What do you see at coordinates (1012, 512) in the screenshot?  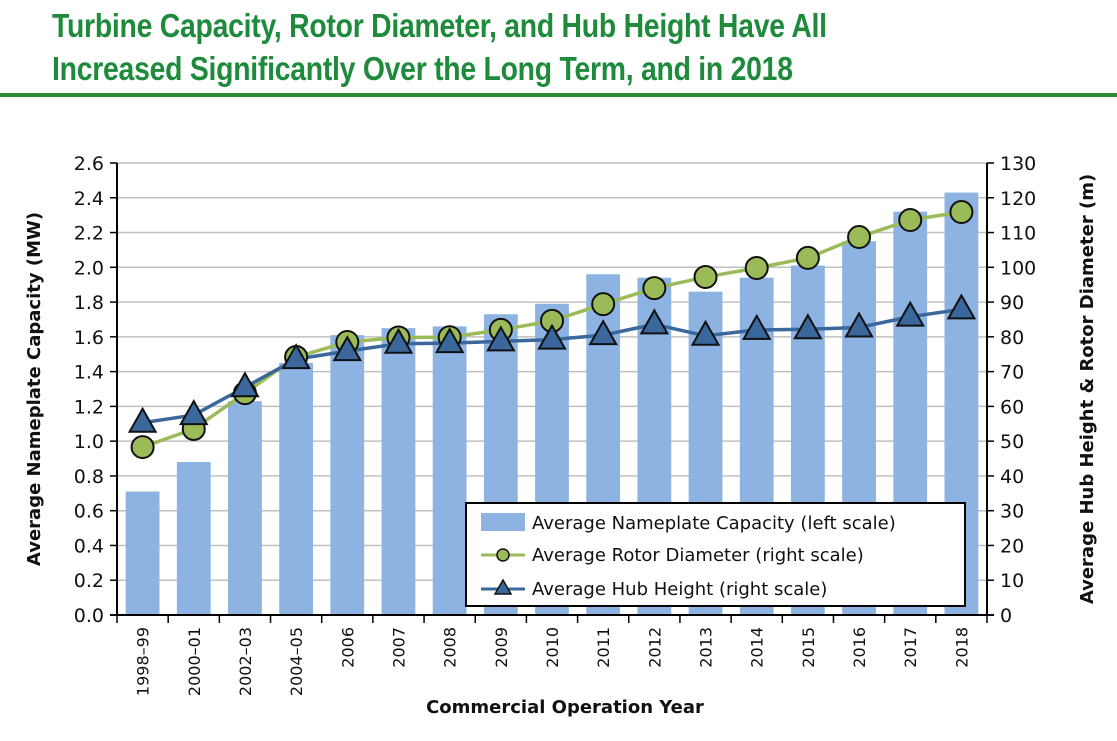 I see `right-tick-label: 30` at bounding box center [1012, 512].